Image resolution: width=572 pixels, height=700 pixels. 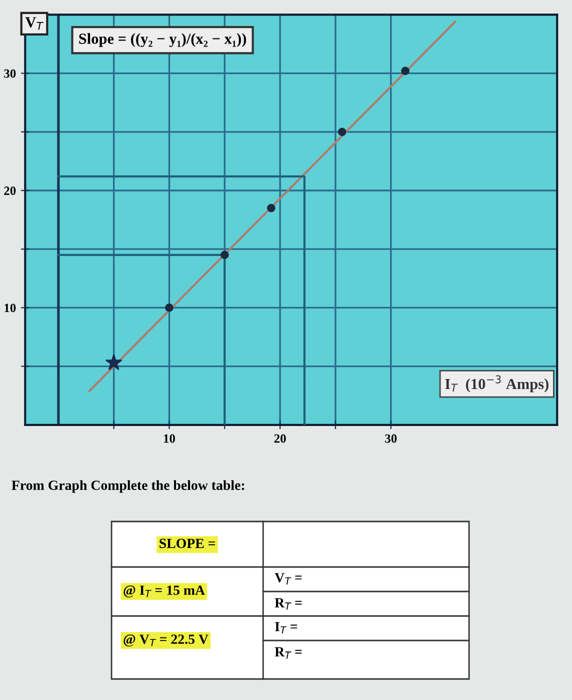 I want to click on text: @ V$_{T}$ = 22.5 V, so click(x=166, y=640).